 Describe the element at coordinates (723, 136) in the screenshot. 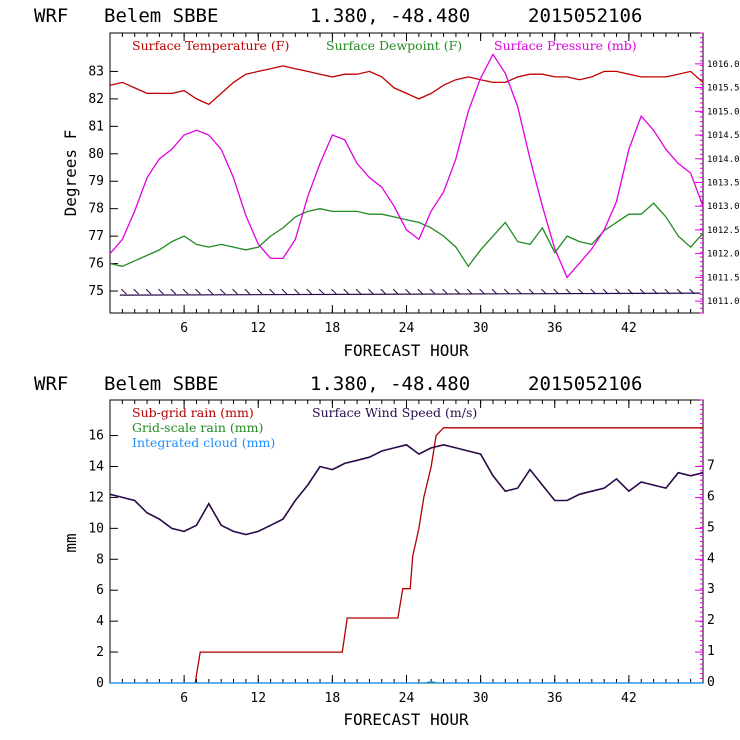

I see `y2-tick-label: 1014.5` at that location.